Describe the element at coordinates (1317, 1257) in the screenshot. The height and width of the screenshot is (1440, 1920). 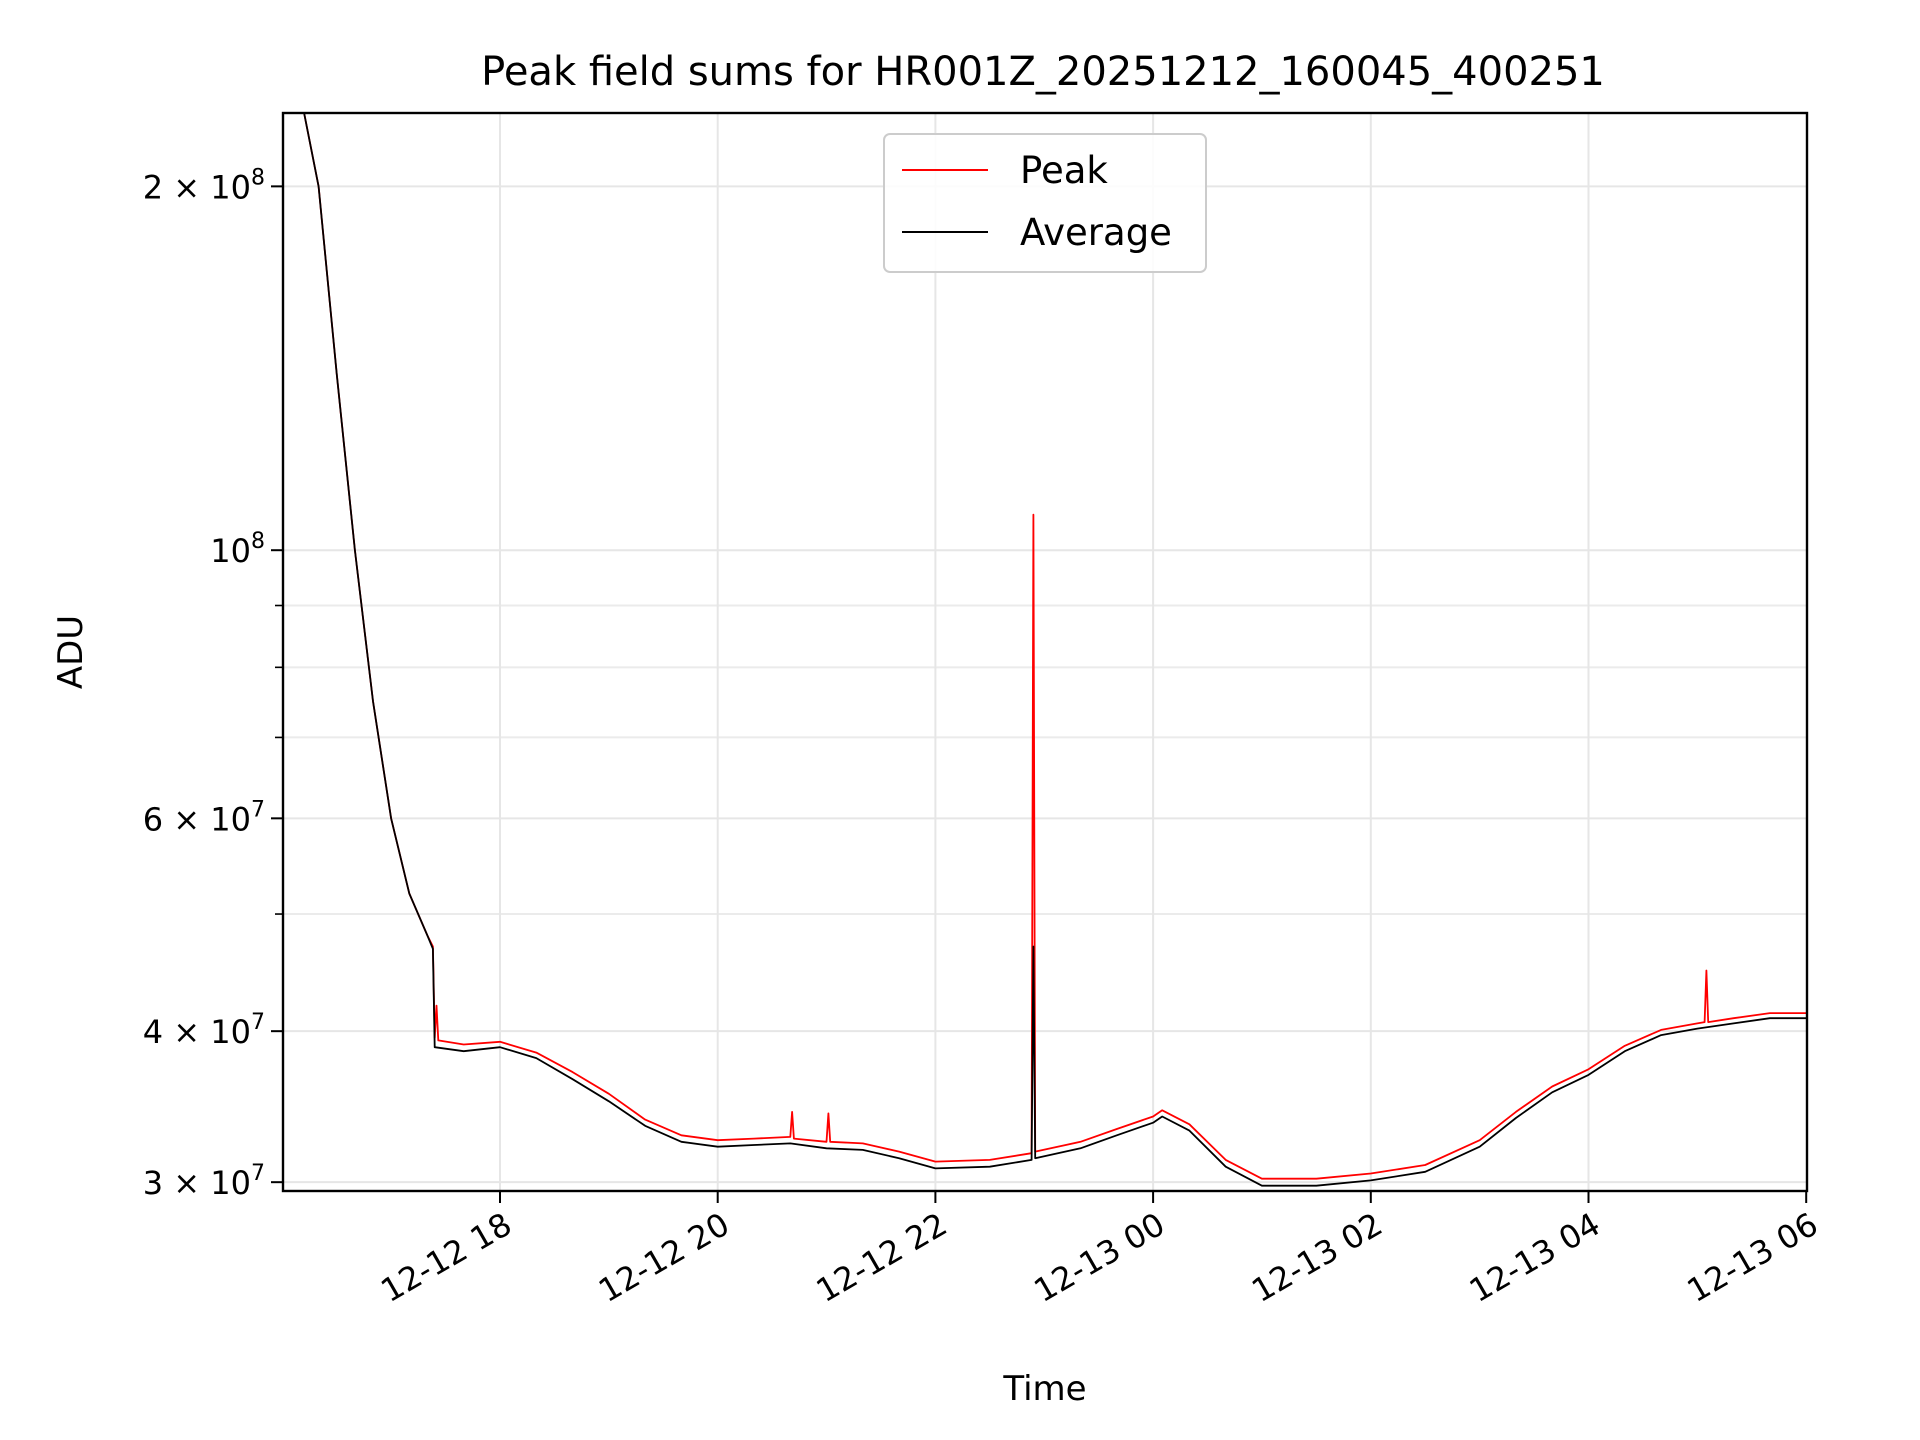
I see `x-tick-label: 12-13 02` at that location.